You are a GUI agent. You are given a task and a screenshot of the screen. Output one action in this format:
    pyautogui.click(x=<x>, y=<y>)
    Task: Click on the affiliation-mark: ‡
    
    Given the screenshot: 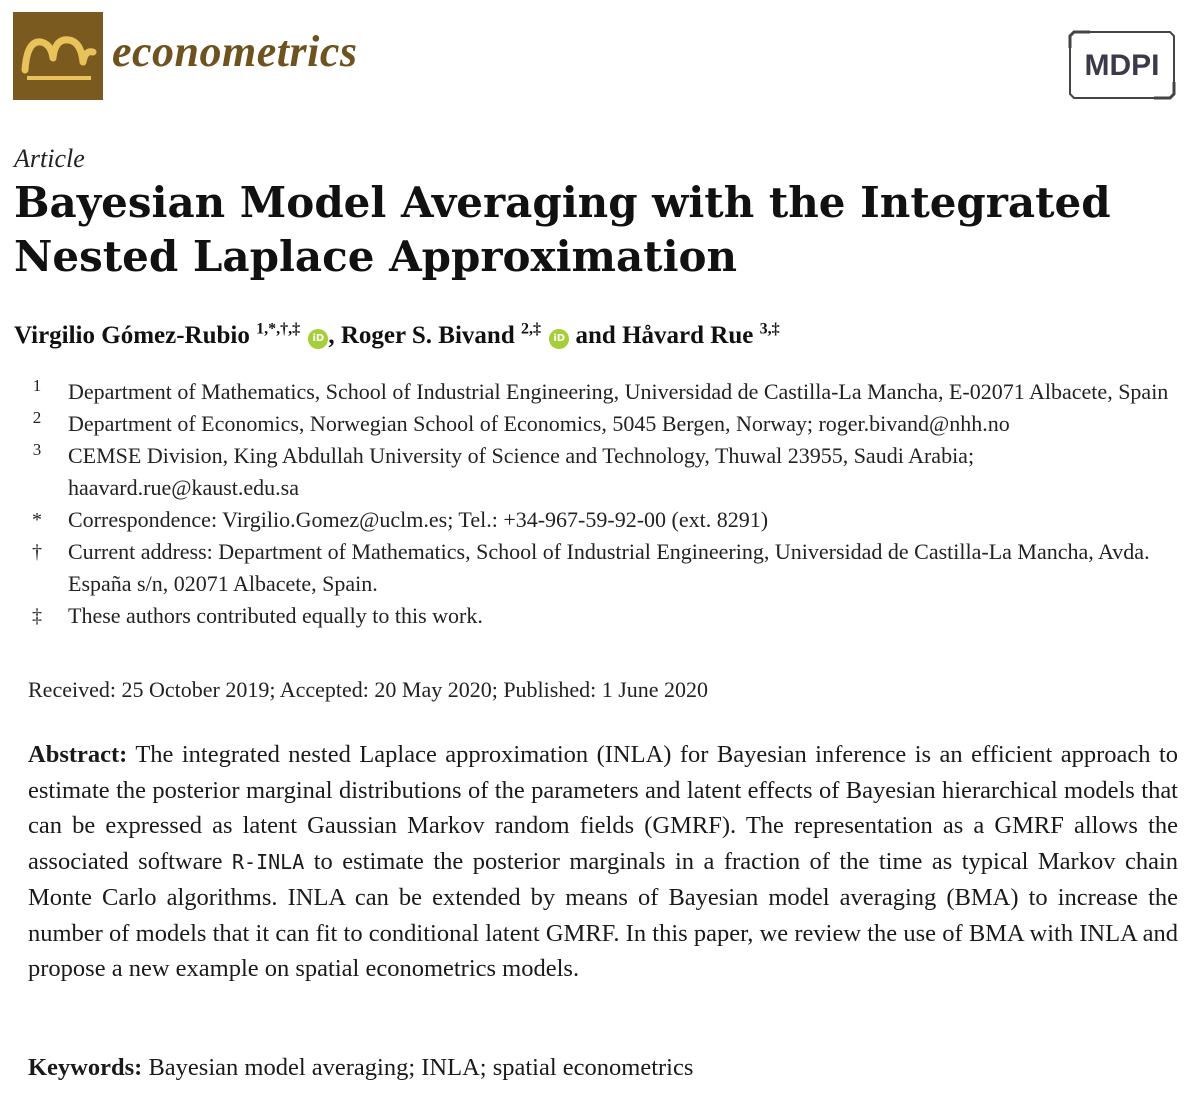 What is the action you would take?
    pyautogui.click(x=37, y=616)
    